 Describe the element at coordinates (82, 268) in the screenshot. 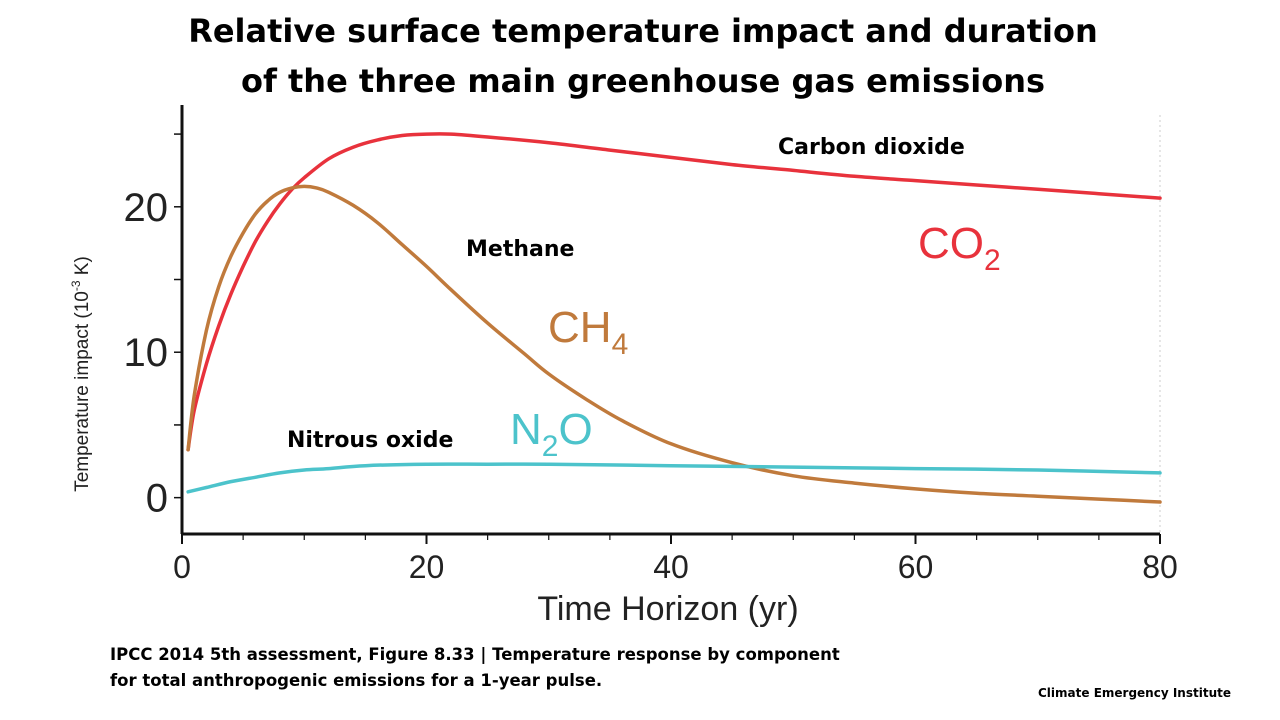

I see `y-axis-label-tail: K)` at that location.